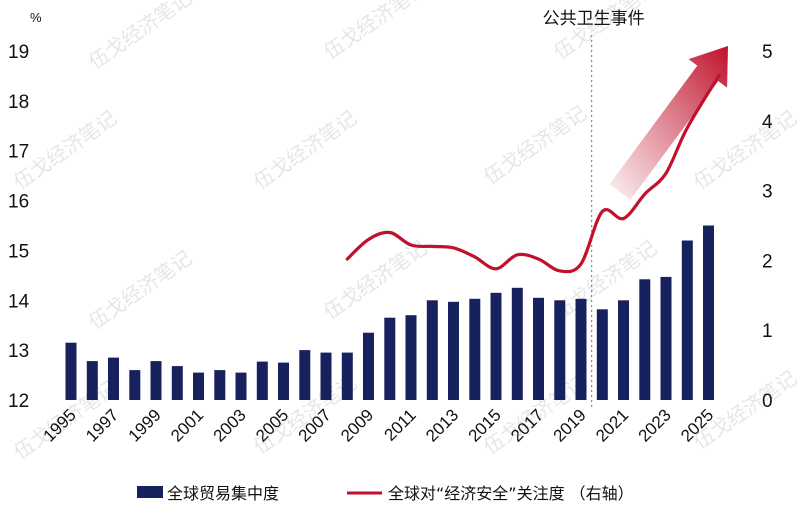 Image resolution: width=800 pixels, height=521 pixels. Describe the element at coordinates (223, 493) in the screenshot. I see `legend-bar-label: 全球贸易集中度` at that location.